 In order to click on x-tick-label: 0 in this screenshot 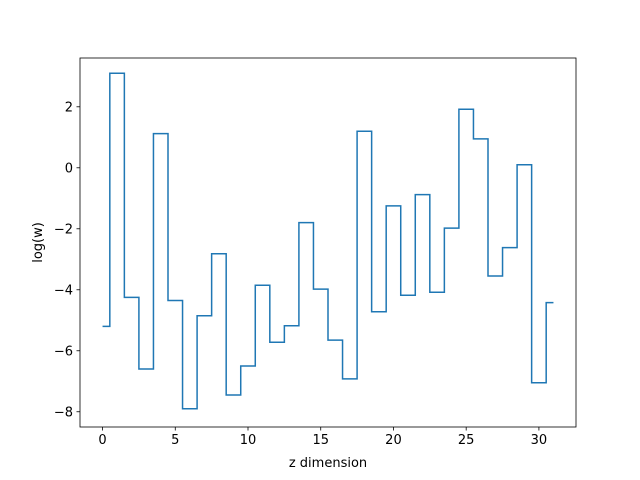, I will do `click(102, 440)`.